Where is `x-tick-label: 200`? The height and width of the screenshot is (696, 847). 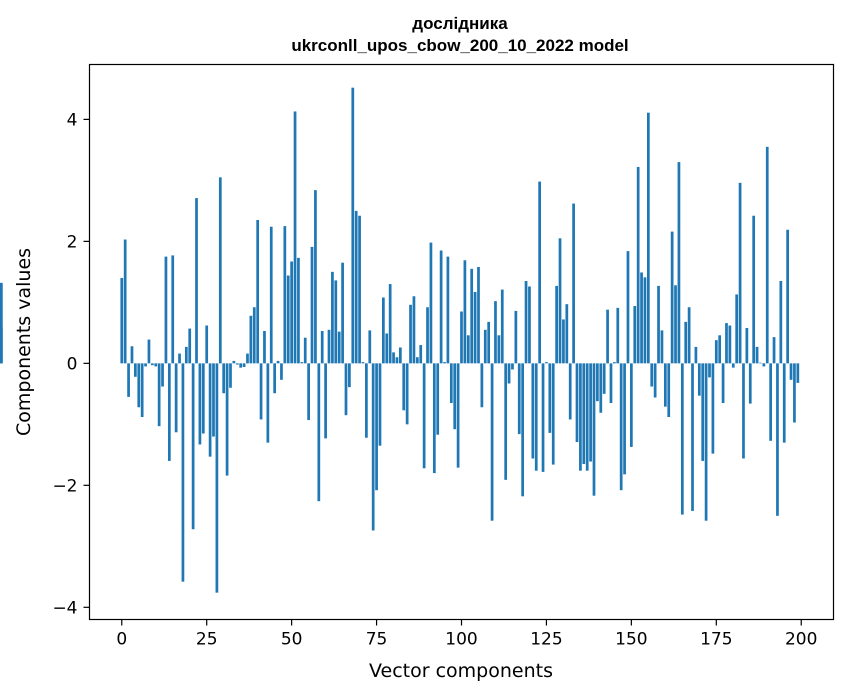
x-tick-label: 200 is located at coordinates (801, 640).